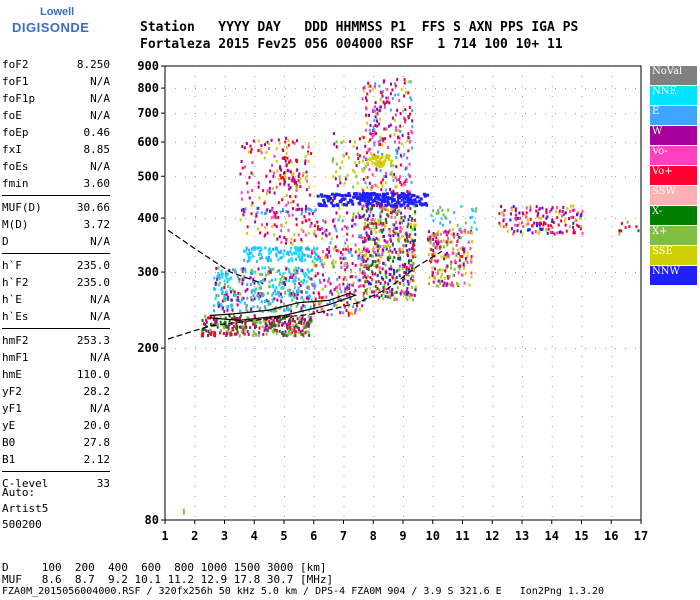 Image resolution: width=700 pixels, height=600 pixels. Describe the element at coordinates (100, 357) in the screenshot. I see `param-value: N/A` at that location.